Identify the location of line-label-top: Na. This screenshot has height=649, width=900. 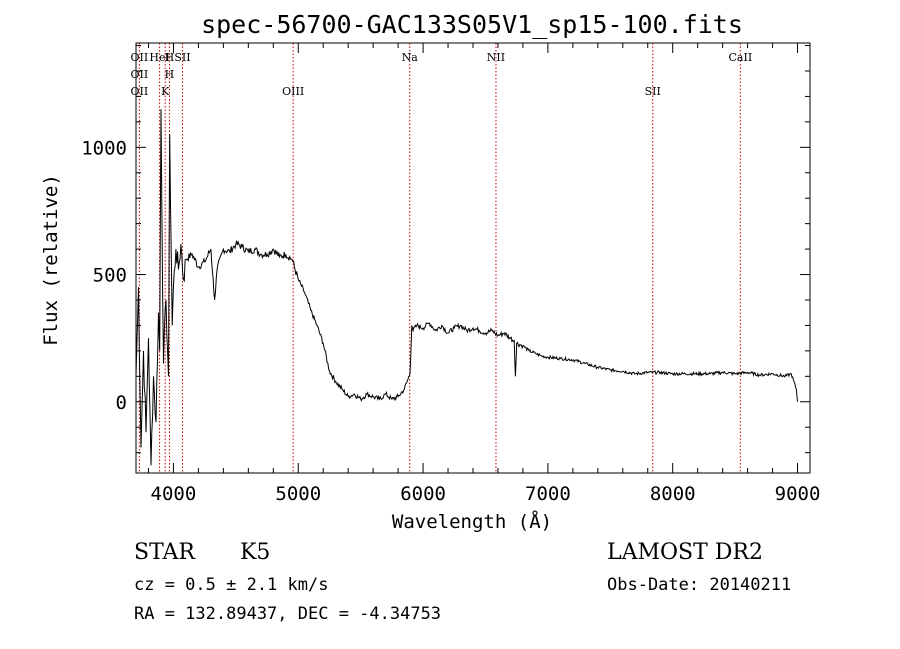
(410, 57).